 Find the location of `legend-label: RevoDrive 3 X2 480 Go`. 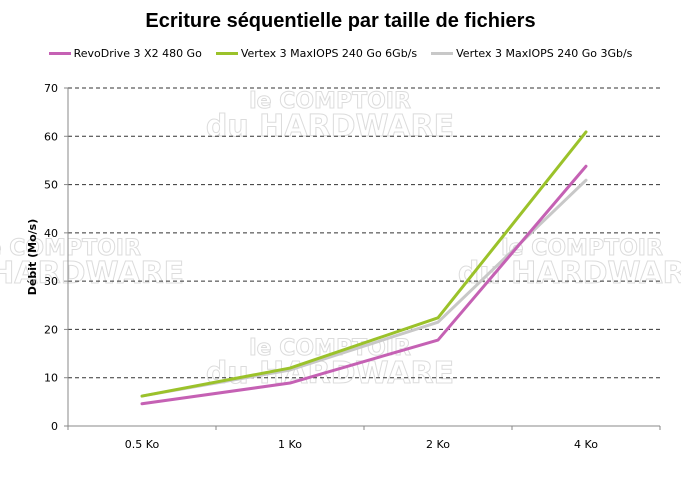

legend-label: RevoDrive 3 X2 480 Go is located at coordinates (137, 53).